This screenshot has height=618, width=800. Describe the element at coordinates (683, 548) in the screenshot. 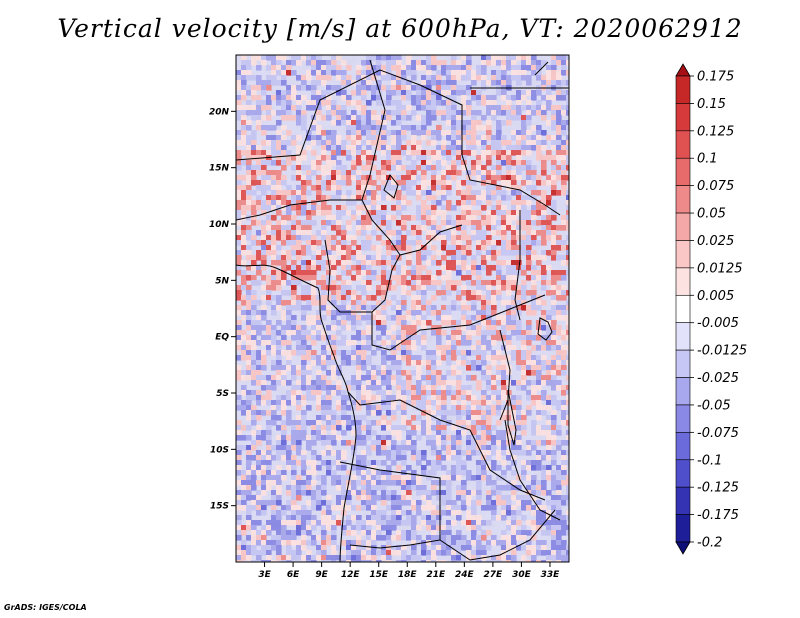

I see `colorbar-min-triangle` at that location.